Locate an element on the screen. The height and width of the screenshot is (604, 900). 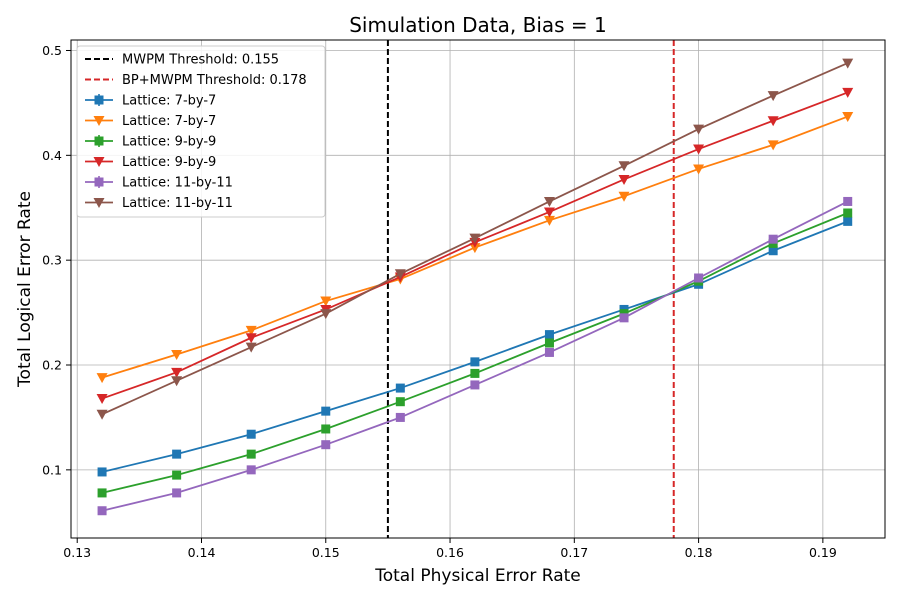
legend-entry: BP+MWPM Threshold: 0.178 is located at coordinates (196, 80).